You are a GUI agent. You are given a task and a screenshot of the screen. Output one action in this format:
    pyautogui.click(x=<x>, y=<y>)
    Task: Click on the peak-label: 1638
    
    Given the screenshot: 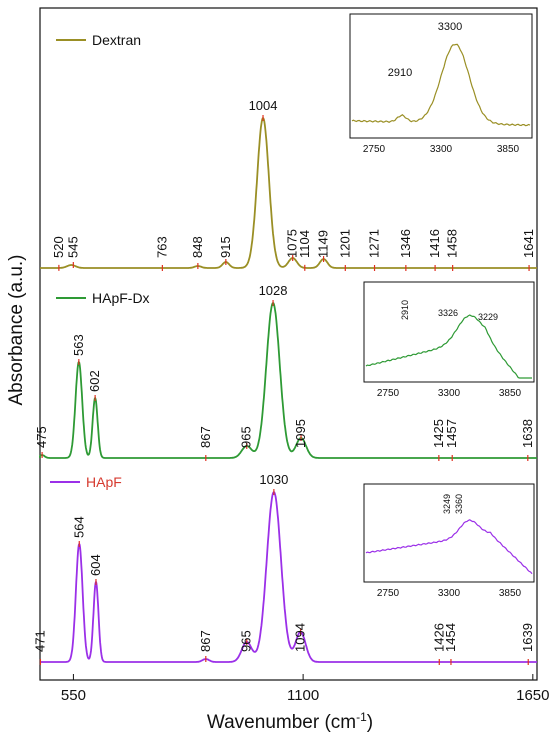 What is the action you would take?
    pyautogui.click(x=527, y=433)
    